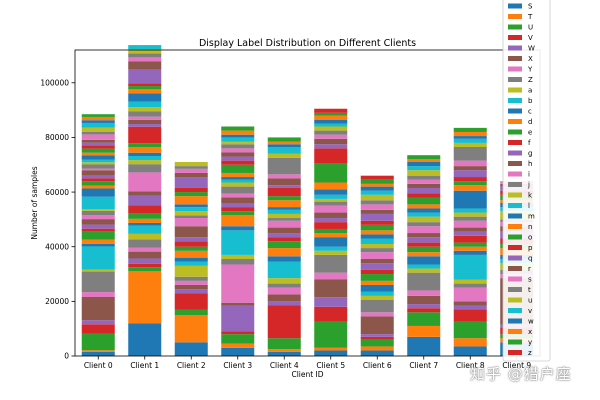 The height and width of the screenshot is (400, 600). What do you see at coordinates (530, 259) in the screenshot?
I see `legend-label: q` at bounding box center [530, 259].